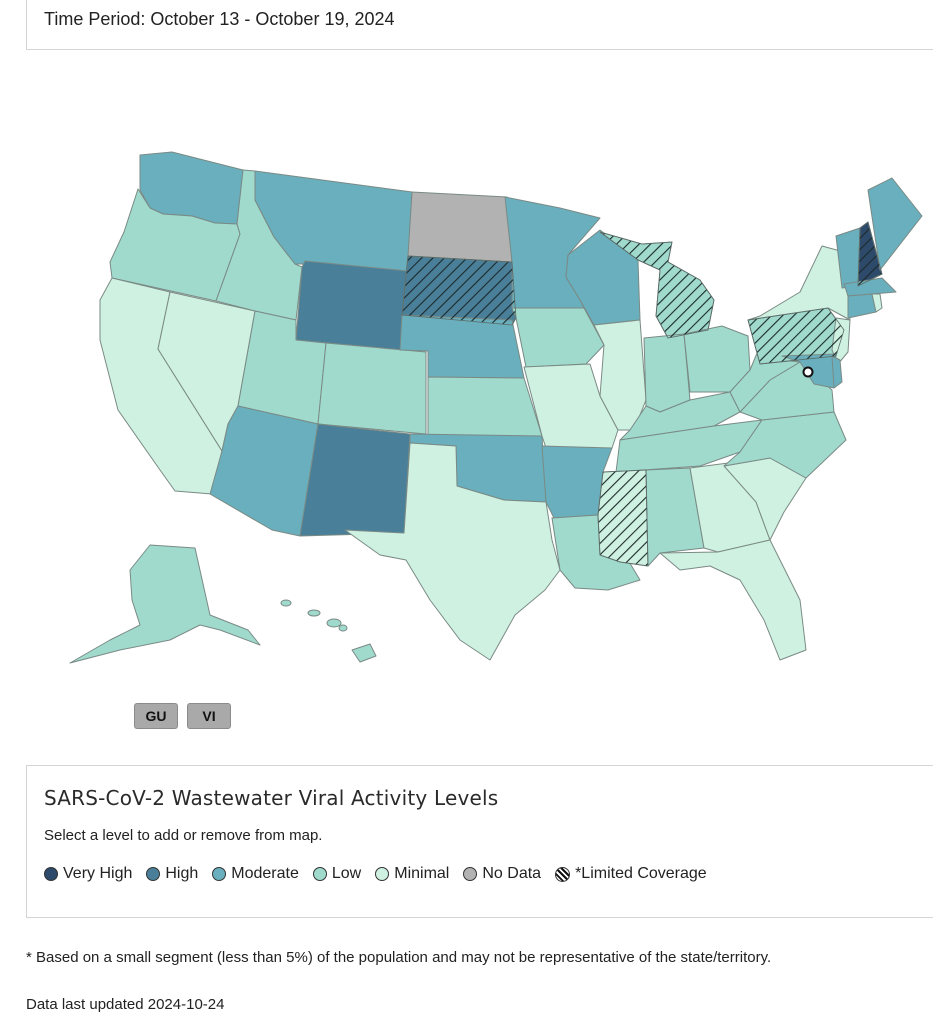 The width and height of the screenshot is (933, 1026). What do you see at coordinates (422, 873) in the screenshot?
I see `legend-label: Minimal` at bounding box center [422, 873].